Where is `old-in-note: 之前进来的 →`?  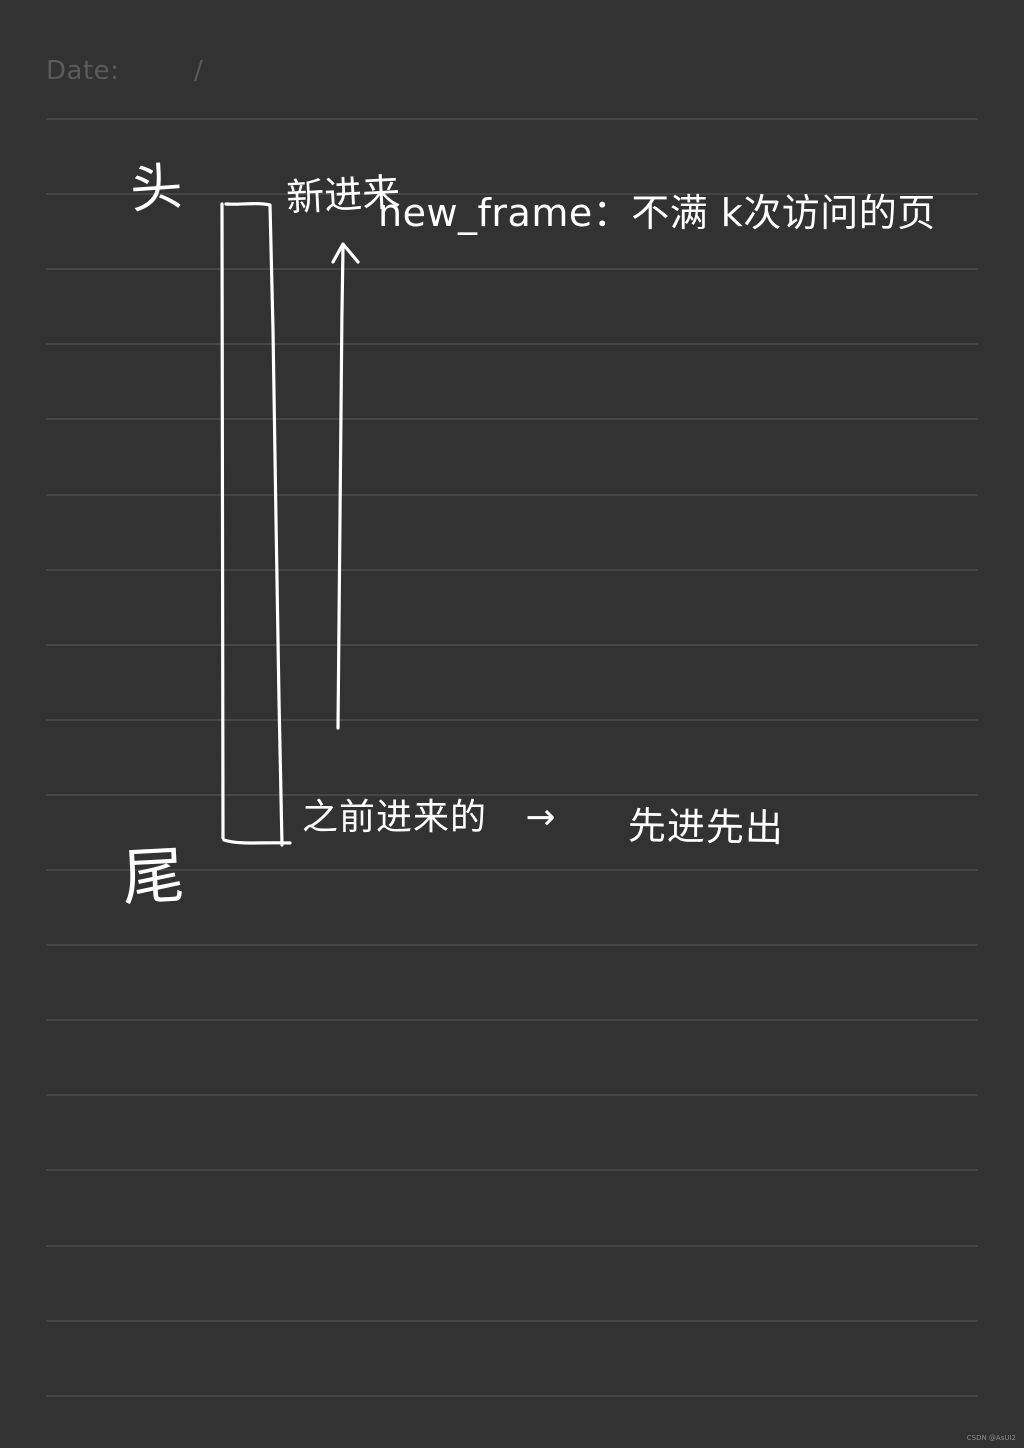
old-in-note: 之前进来的 → is located at coordinates (429, 814).